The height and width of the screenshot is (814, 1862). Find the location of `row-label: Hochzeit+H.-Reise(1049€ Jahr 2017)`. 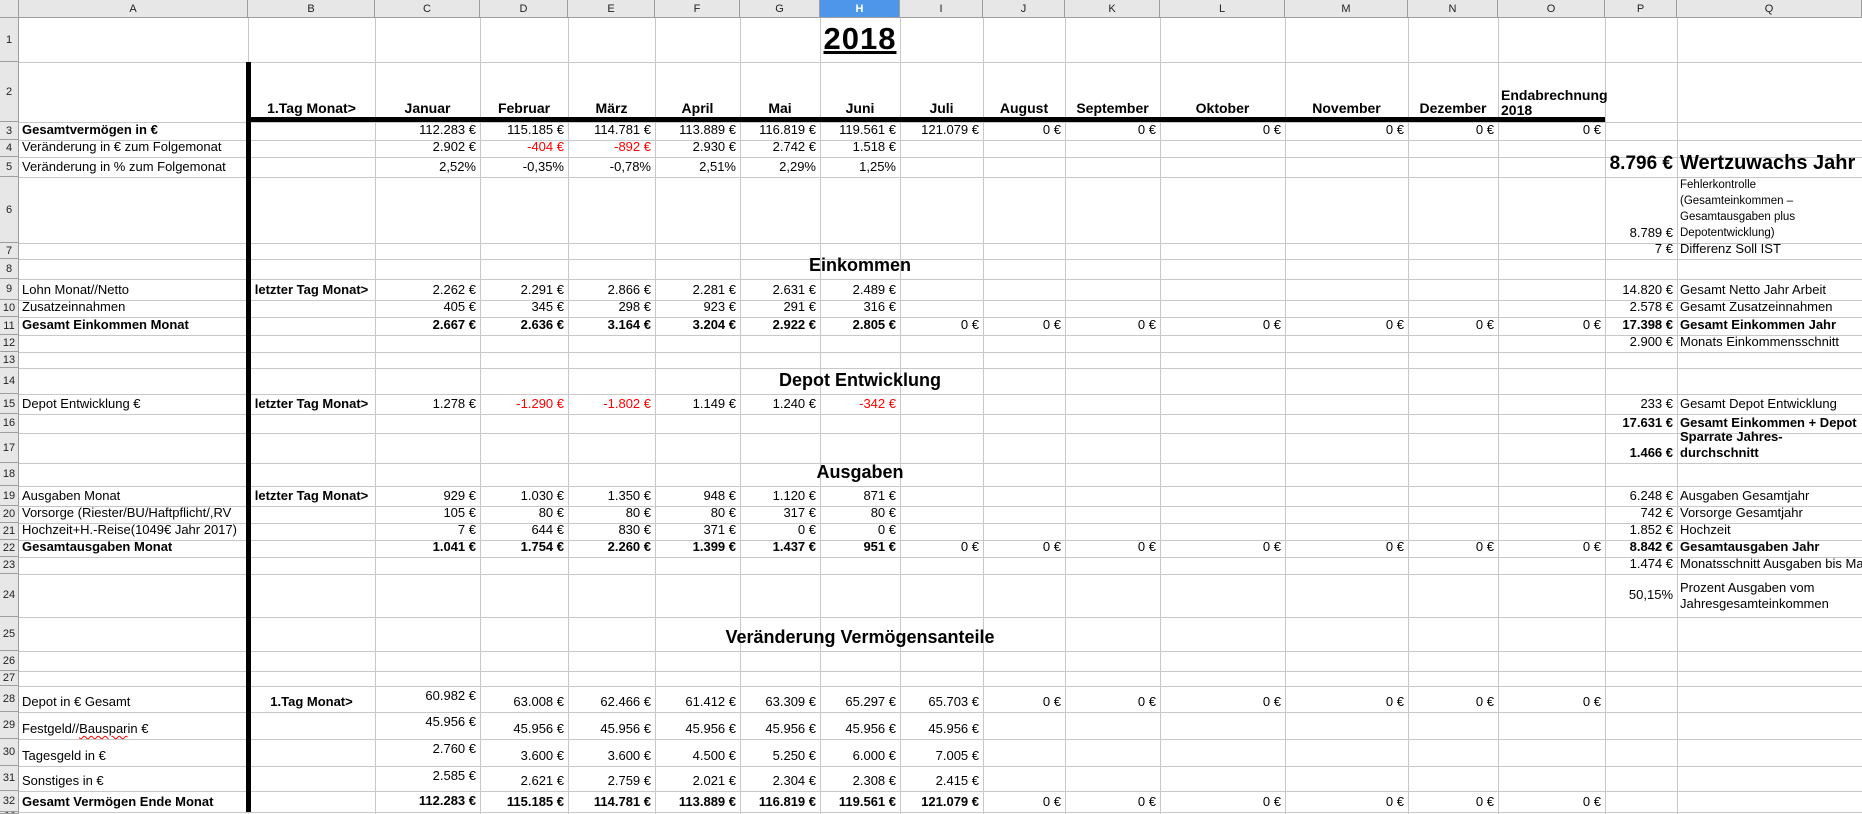

row-label: Hochzeit+H.-Reise(1049€ Jahr 2017) is located at coordinates (129, 530).